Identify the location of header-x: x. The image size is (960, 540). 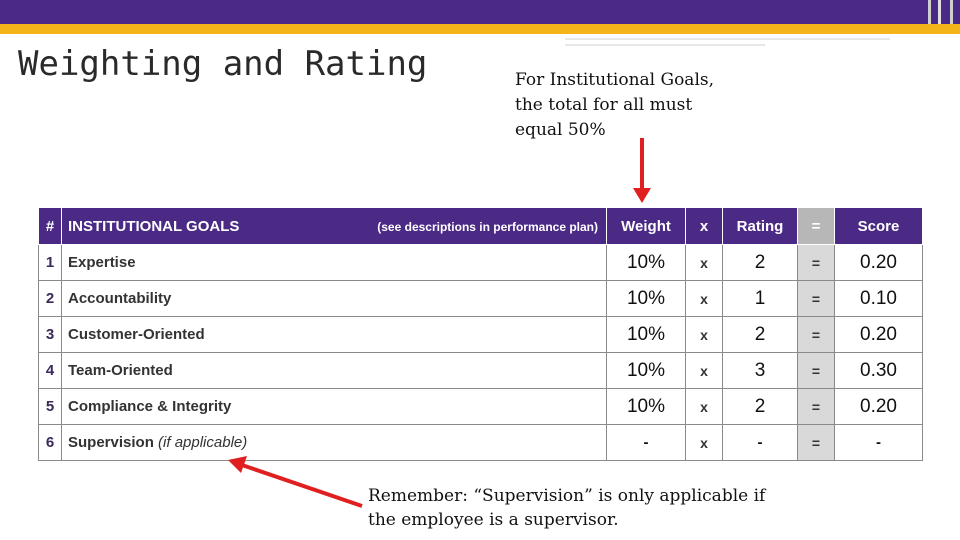
(704, 226).